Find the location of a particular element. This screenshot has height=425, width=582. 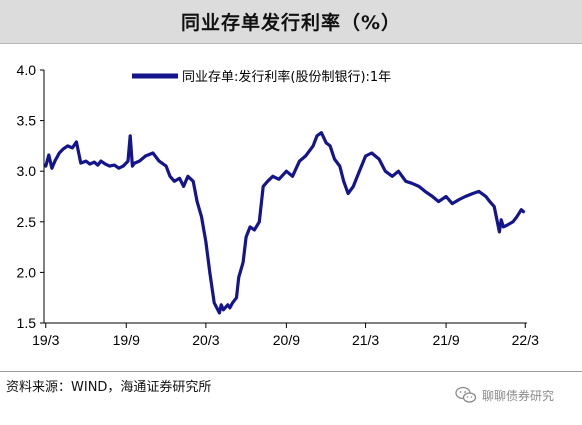

footer-divider is located at coordinates (291, 371).